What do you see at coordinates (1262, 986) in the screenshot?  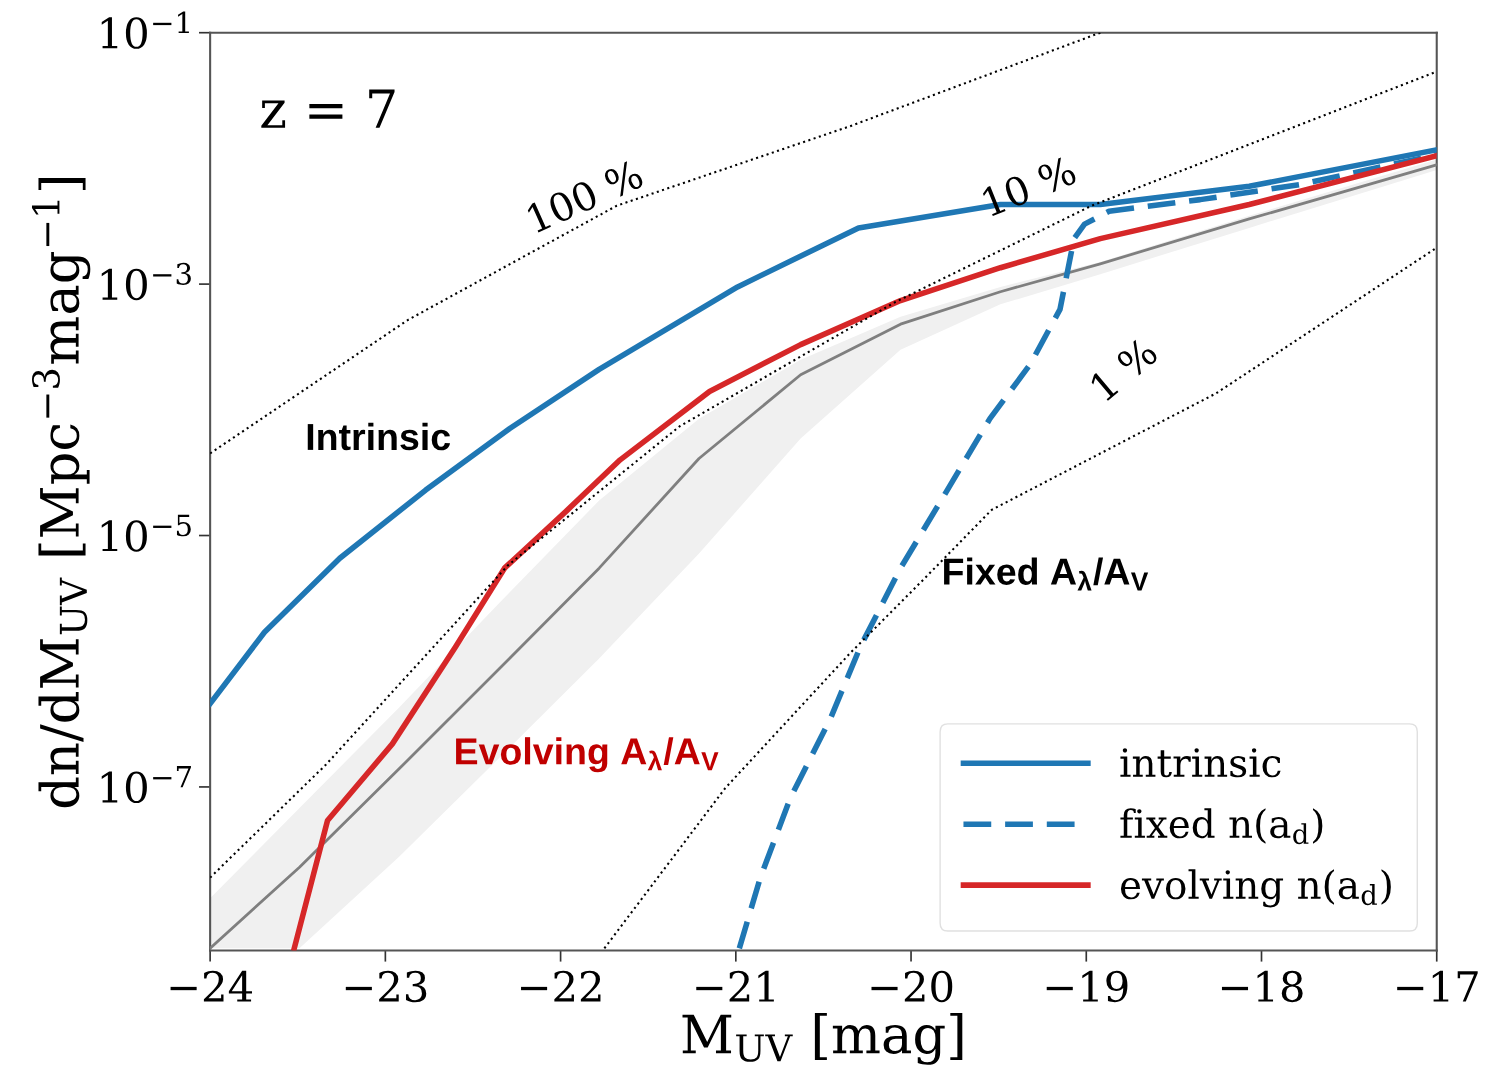 I see `x-tick-label: −18` at bounding box center [1262, 986].